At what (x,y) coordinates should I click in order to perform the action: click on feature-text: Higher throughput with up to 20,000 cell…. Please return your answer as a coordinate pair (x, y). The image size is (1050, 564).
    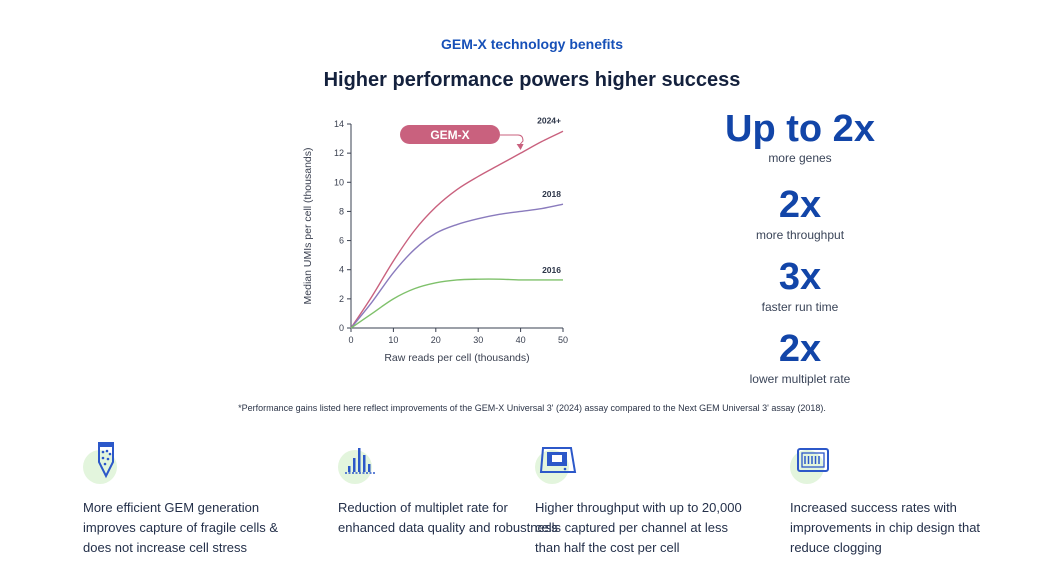
    Looking at the image, I should click on (638, 527).